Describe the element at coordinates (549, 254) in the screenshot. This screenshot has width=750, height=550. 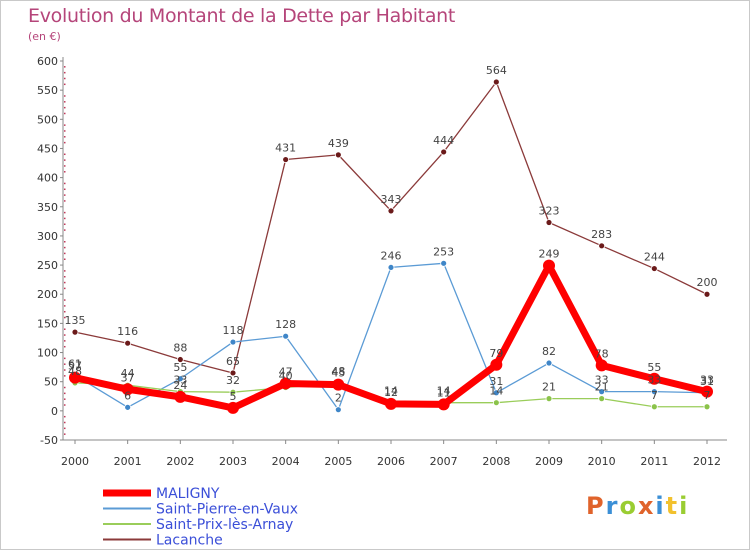
I see `data-label: 249` at that location.